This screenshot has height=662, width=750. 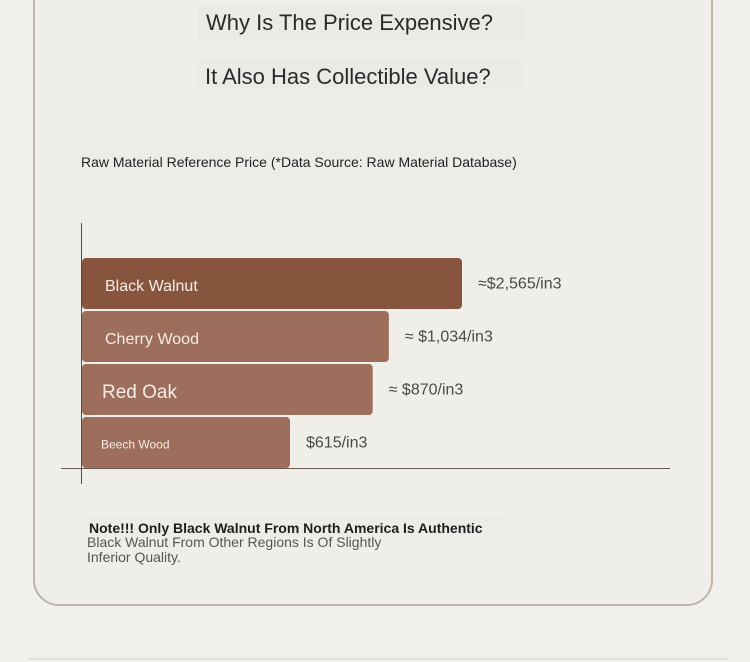 What do you see at coordinates (360, 74) in the screenshot?
I see `heading-collectible-value: It Also Has Collectible Value?` at bounding box center [360, 74].